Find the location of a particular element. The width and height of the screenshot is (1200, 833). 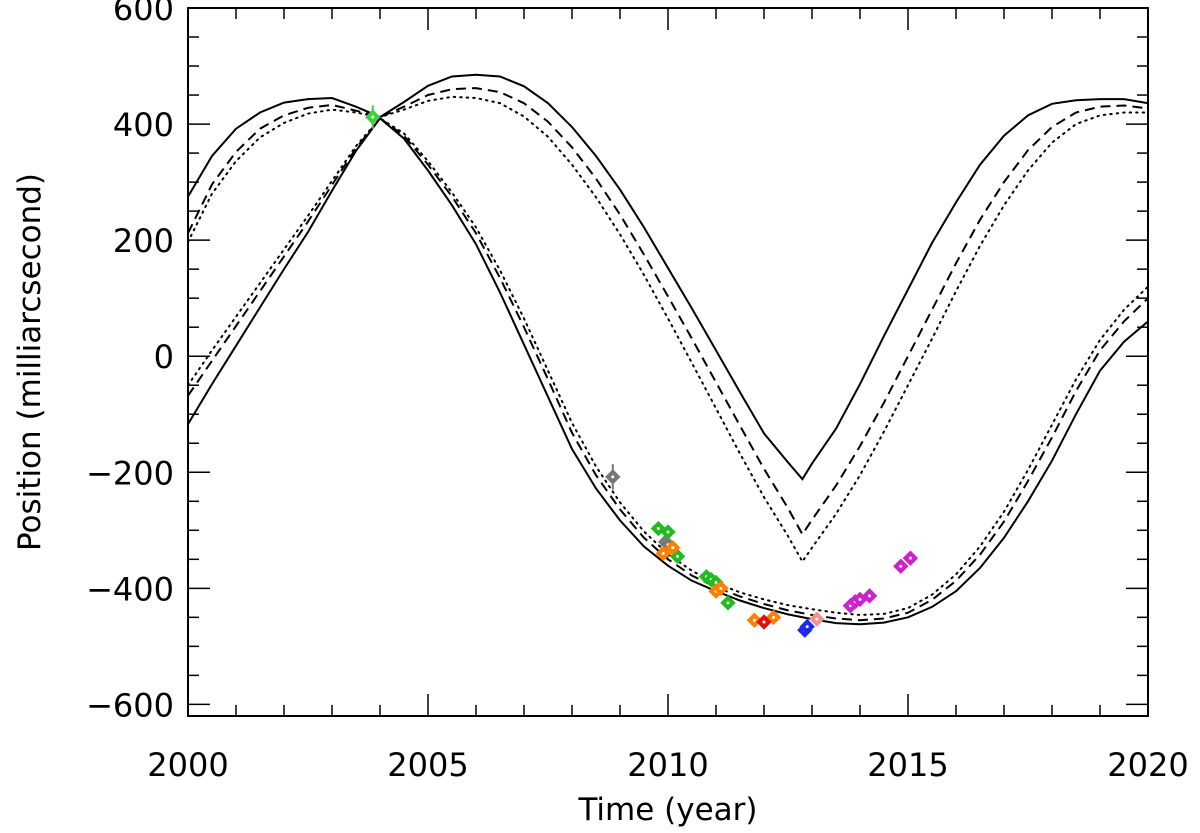

x-axis-title: Time (year) is located at coordinates (667, 810).